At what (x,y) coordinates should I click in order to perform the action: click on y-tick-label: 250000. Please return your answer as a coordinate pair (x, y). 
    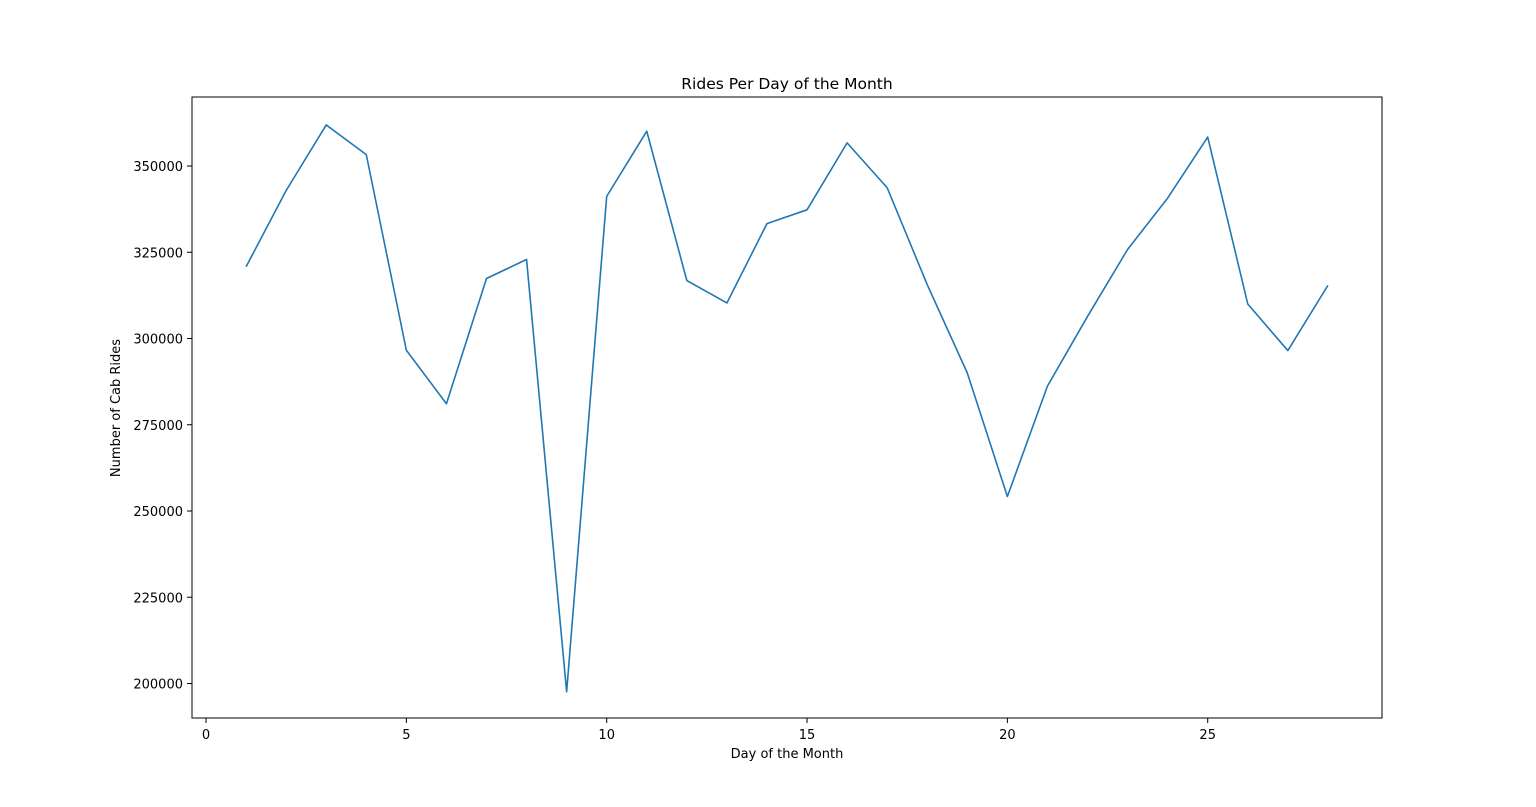
    Looking at the image, I should click on (158, 512).